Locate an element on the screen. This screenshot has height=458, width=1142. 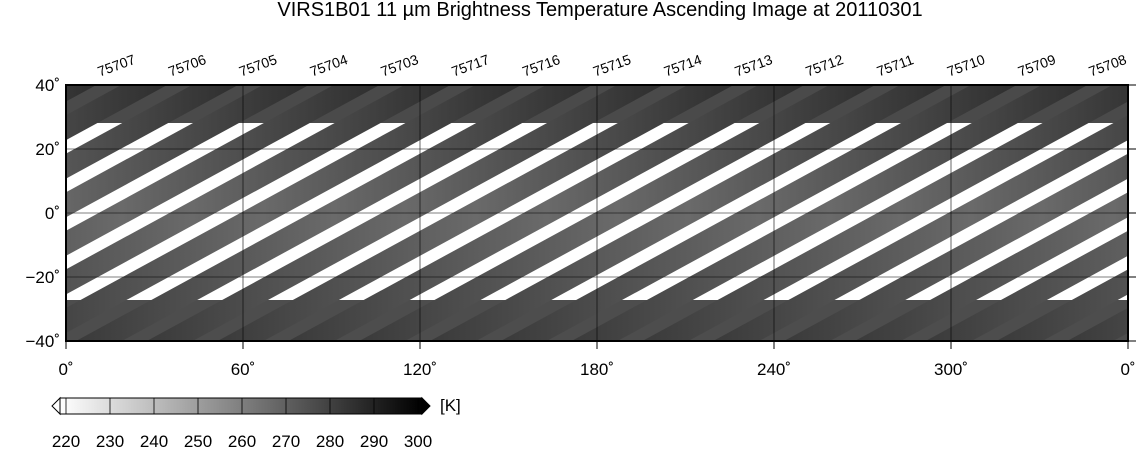
colorbar-high-arrow is located at coordinates (426, 406).